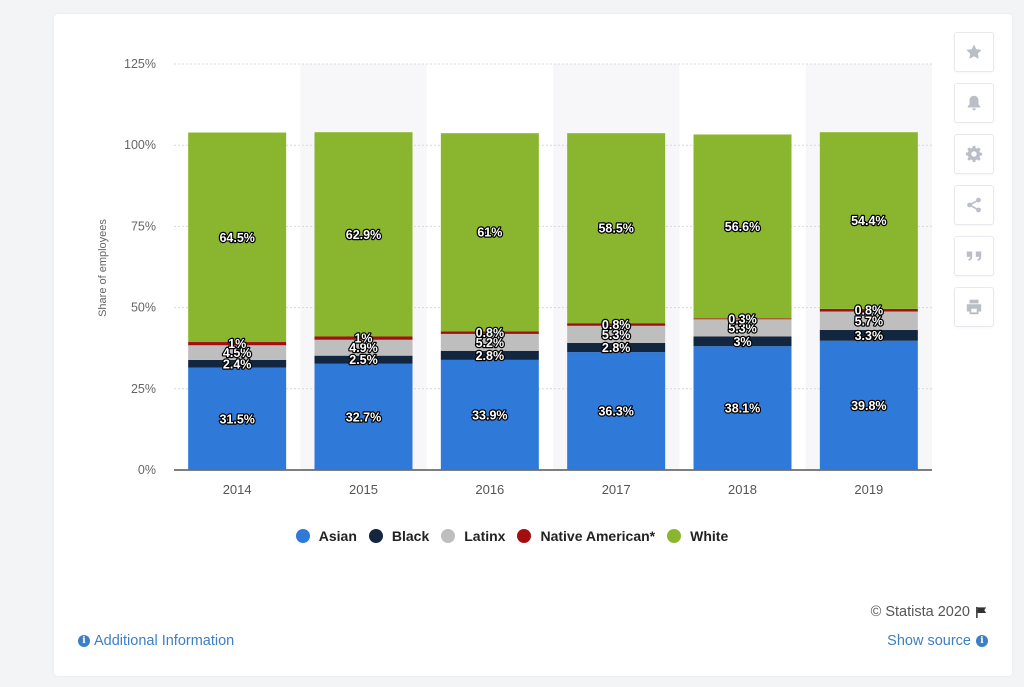 This screenshot has width=1024, height=687. I want to click on data-label: 5.7%, so click(869, 321).